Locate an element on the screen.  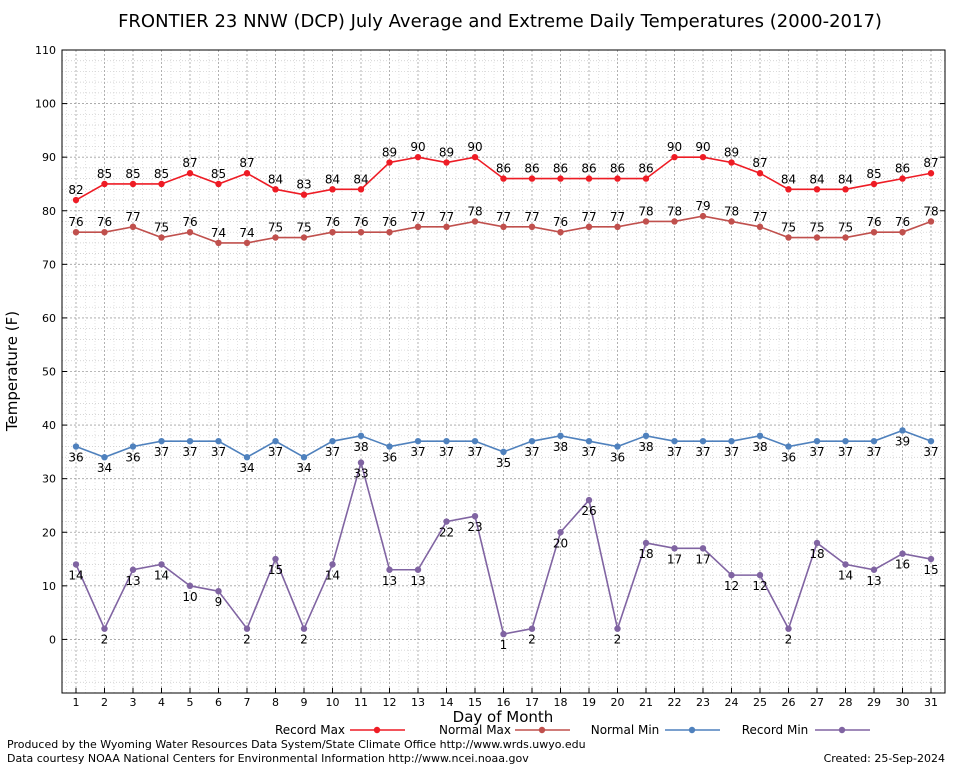
legend-label-normal-min: Normal Min is located at coordinates (625, 730).